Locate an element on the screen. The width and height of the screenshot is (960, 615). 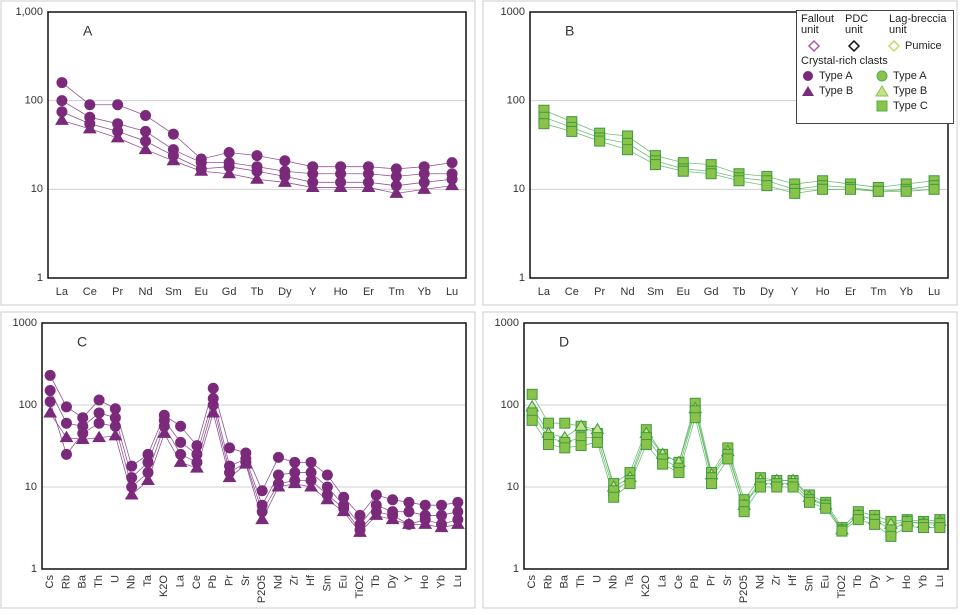
x-tick-label: TiO2 is located at coordinates (842, 586).